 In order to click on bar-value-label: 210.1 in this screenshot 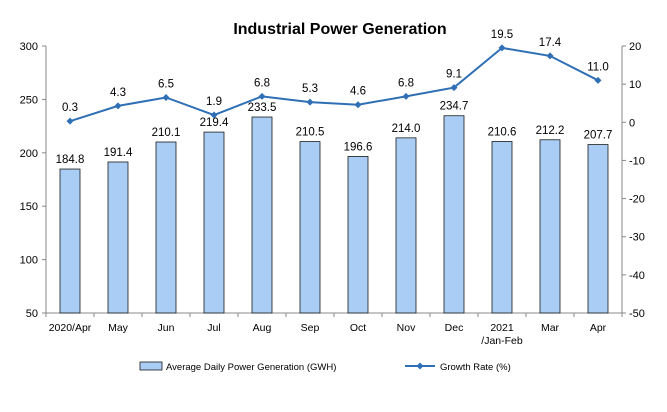, I will do `click(166, 133)`.